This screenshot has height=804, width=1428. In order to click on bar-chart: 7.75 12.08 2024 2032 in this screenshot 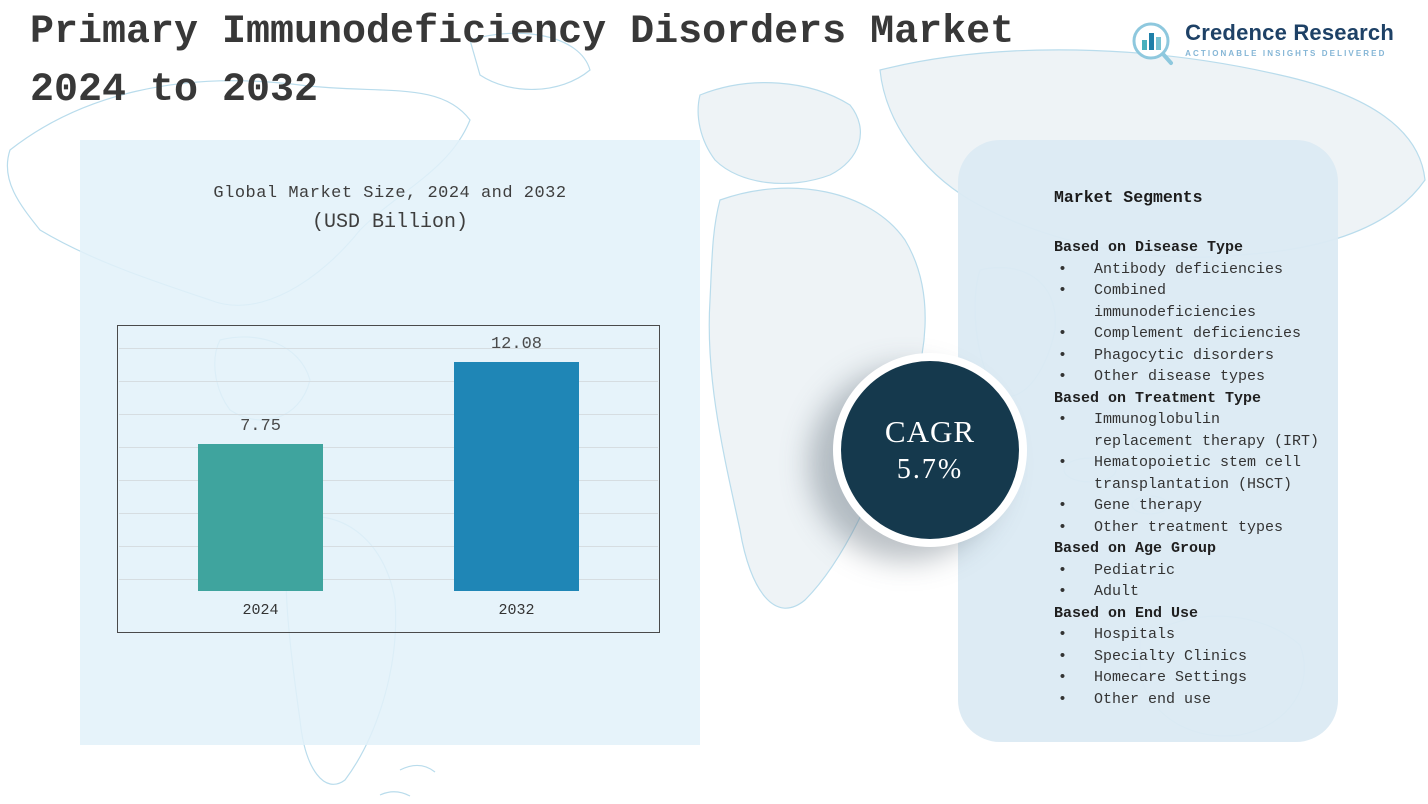, I will do `click(388, 479)`.